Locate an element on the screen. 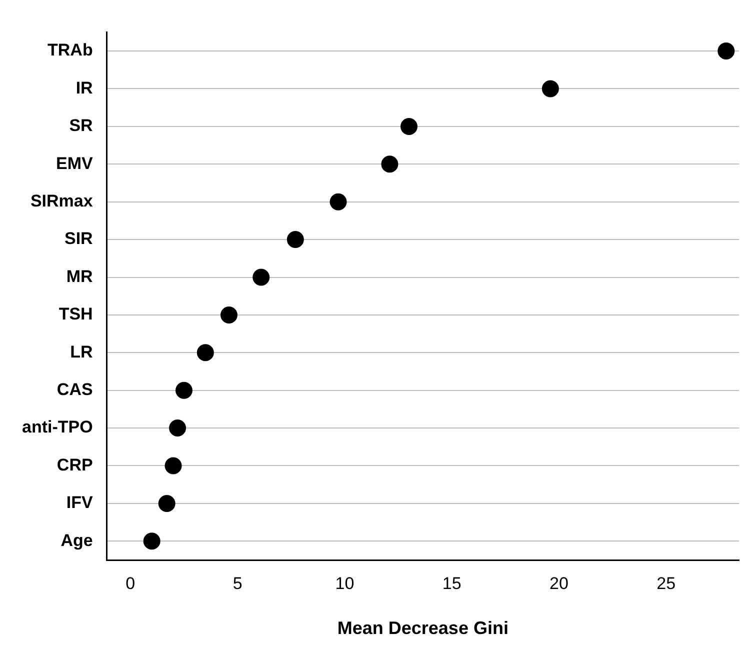 Image resolution: width=750 pixels, height=652 pixels. y-tick-label: TRAb is located at coordinates (70, 50).